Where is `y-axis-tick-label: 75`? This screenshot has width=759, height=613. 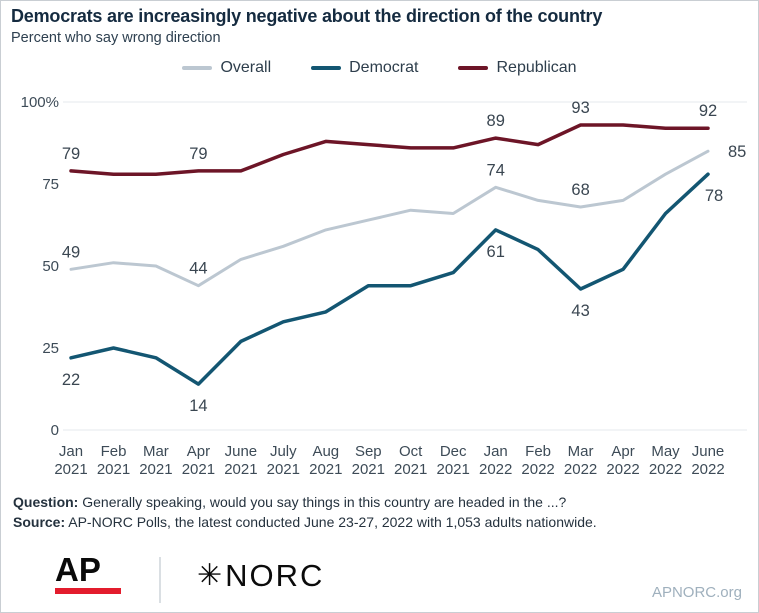 y-axis-tick-label: 75 is located at coordinates (50, 184).